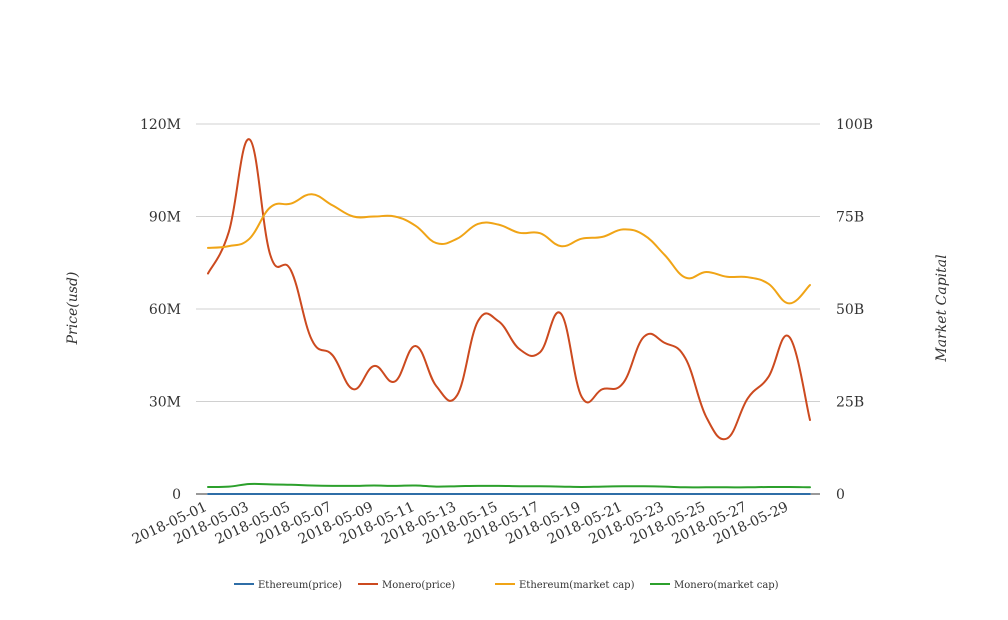 Image resolution: width=1008 pixels, height=620 pixels. I want to click on y2-axis-title: Market Capital, so click(942, 308).